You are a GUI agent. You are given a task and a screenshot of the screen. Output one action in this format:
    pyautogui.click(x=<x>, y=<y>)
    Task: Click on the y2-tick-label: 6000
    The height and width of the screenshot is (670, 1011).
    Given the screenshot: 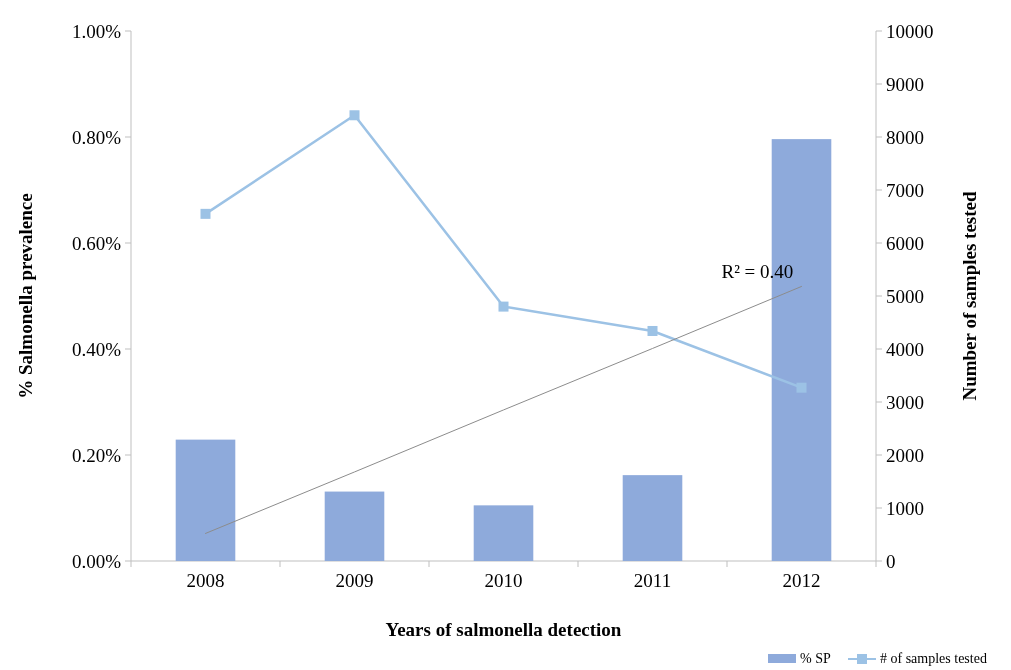 What is the action you would take?
    pyautogui.click(x=905, y=243)
    